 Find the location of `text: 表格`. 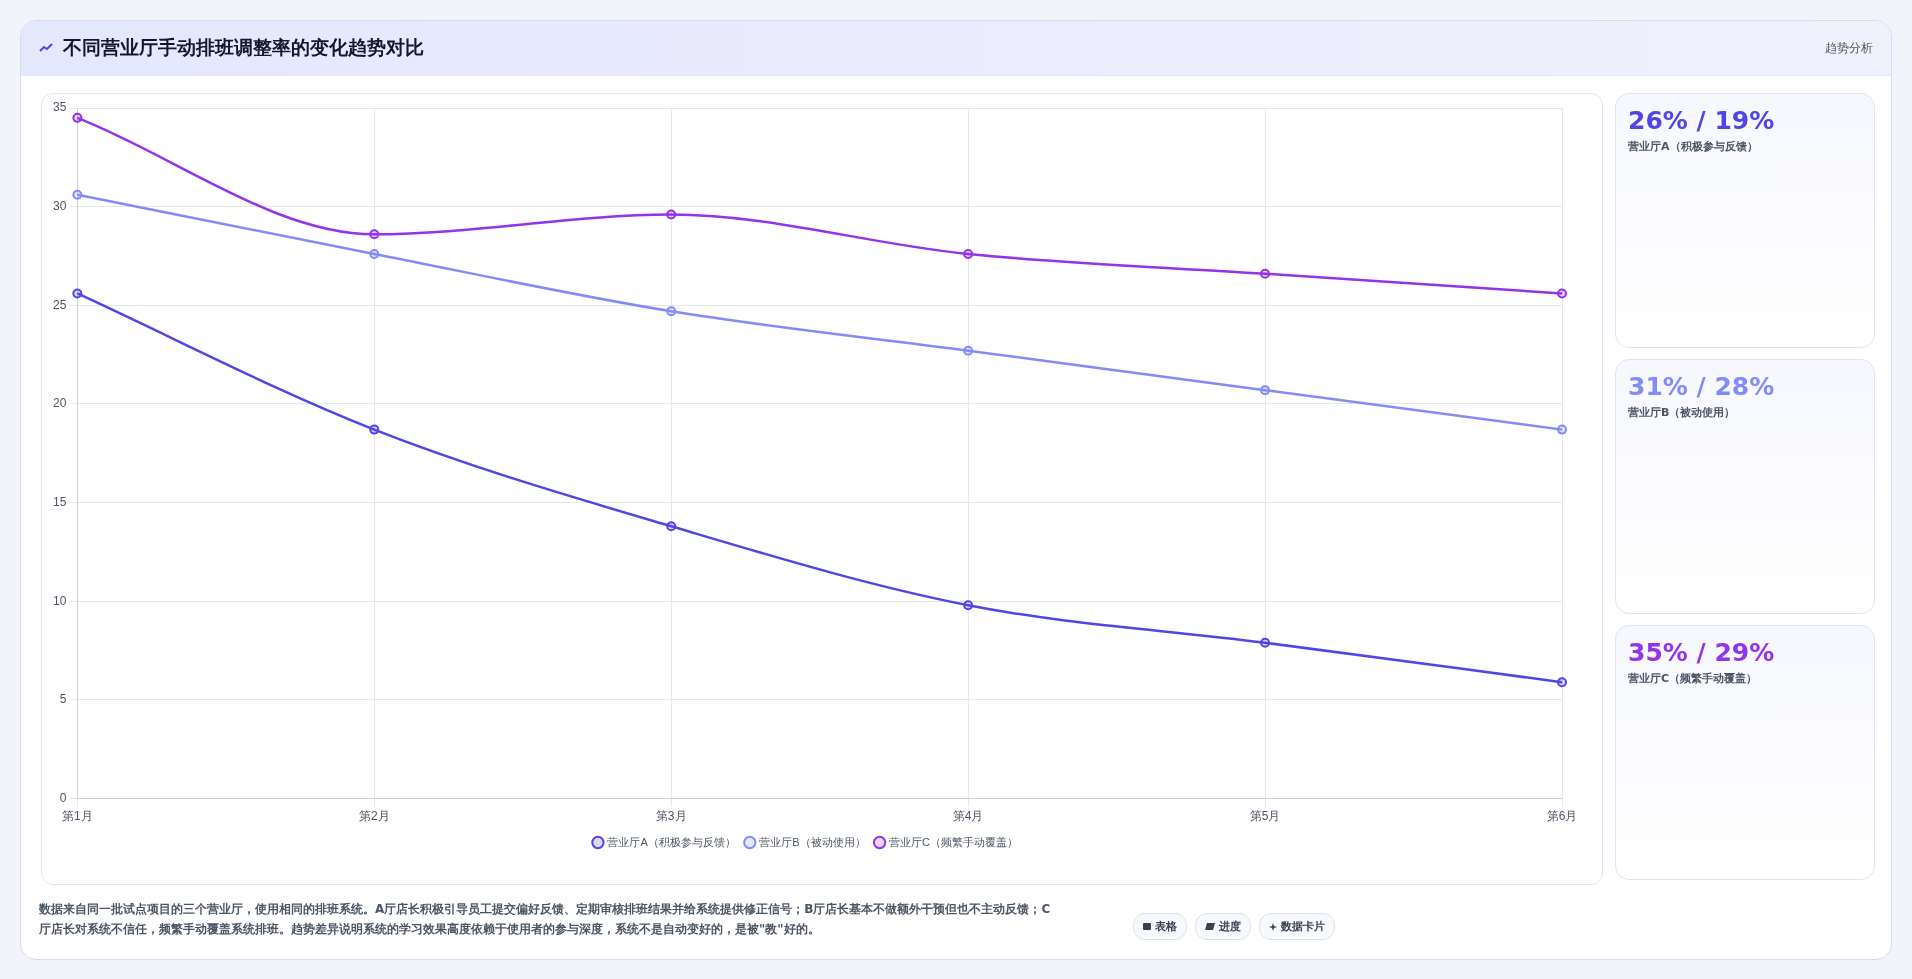

text: 表格 is located at coordinates (1166, 926).